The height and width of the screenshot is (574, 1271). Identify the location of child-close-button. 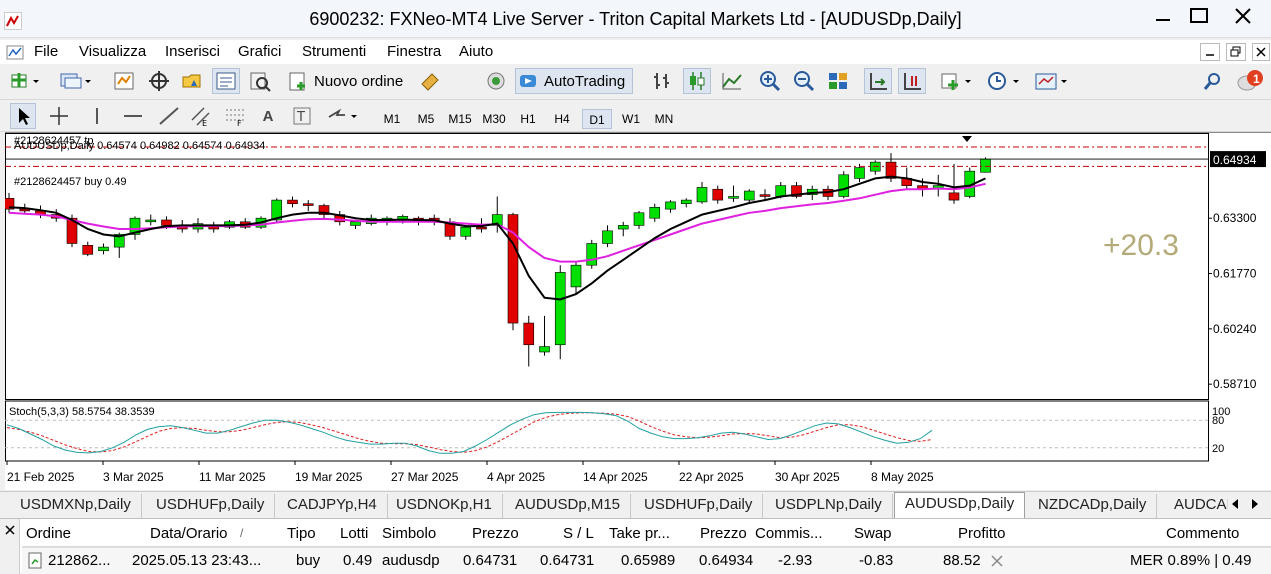
(1261, 52).